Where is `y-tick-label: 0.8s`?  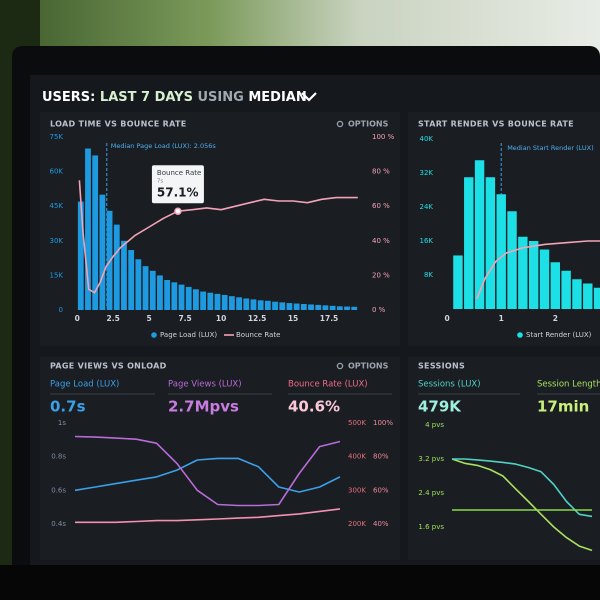 y-tick-label: 0.8s is located at coordinates (58, 457).